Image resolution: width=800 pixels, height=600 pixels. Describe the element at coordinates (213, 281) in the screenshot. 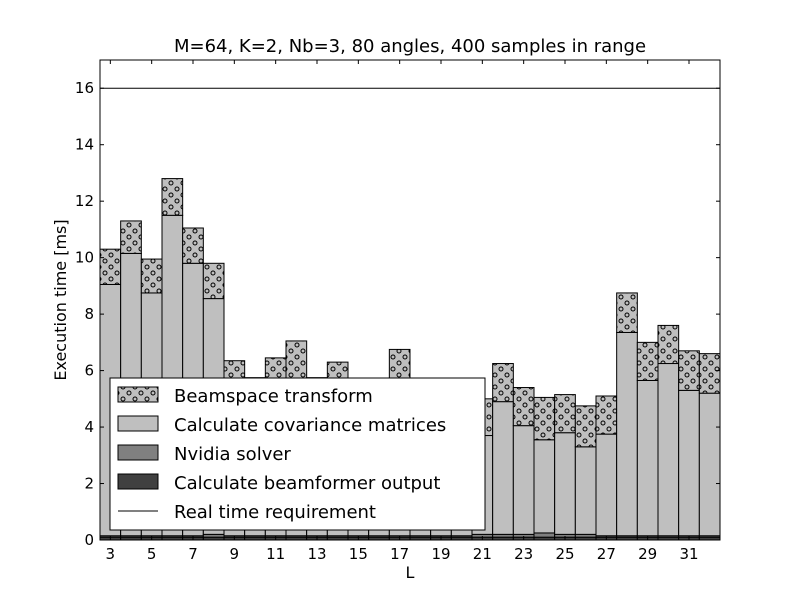

I see `bar-beamspace-transform-L8` at that location.